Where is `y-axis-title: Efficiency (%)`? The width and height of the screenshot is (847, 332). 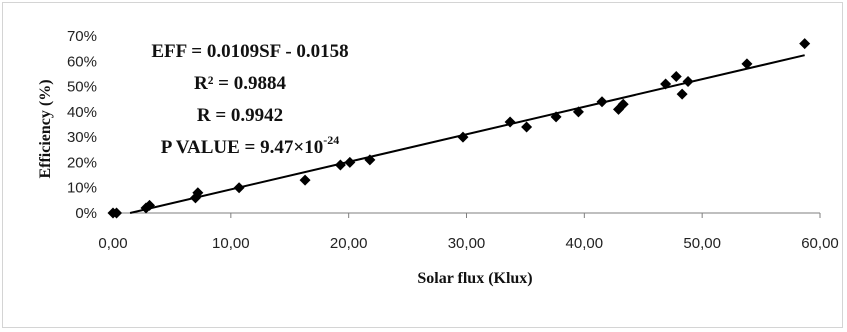 y-axis-title: Efficiency (%) is located at coordinates (45, 128).